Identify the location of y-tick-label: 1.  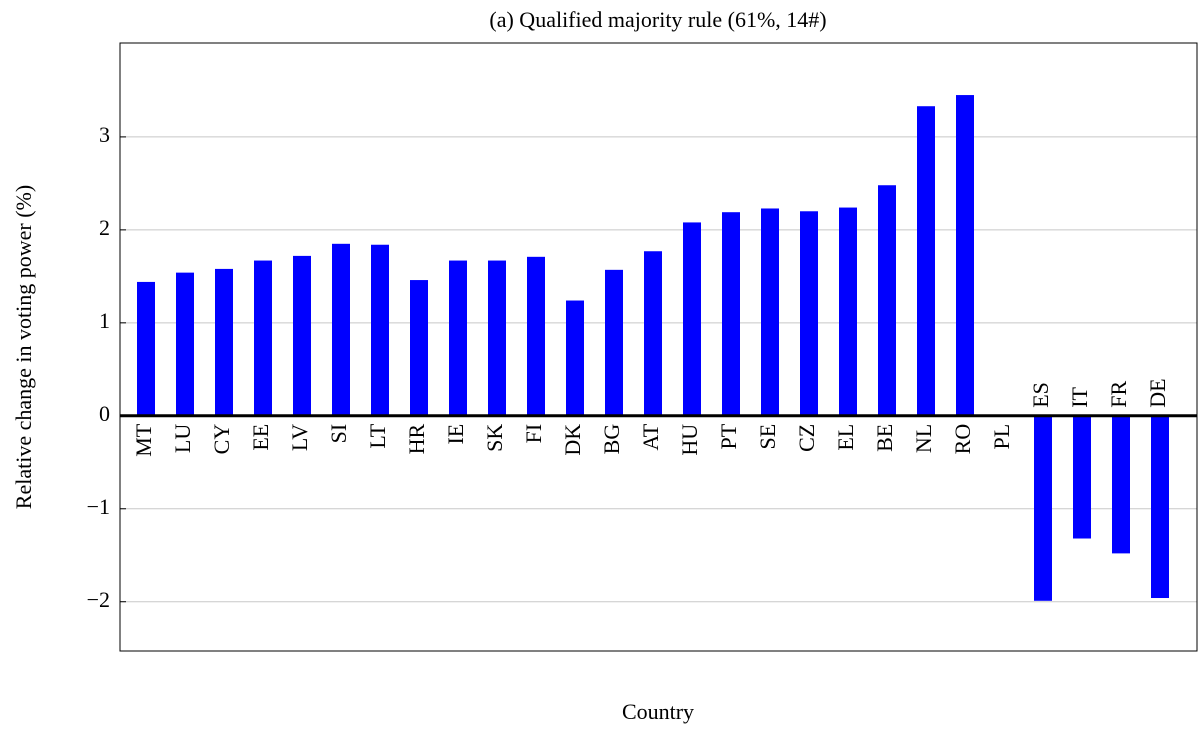
(104, 320).